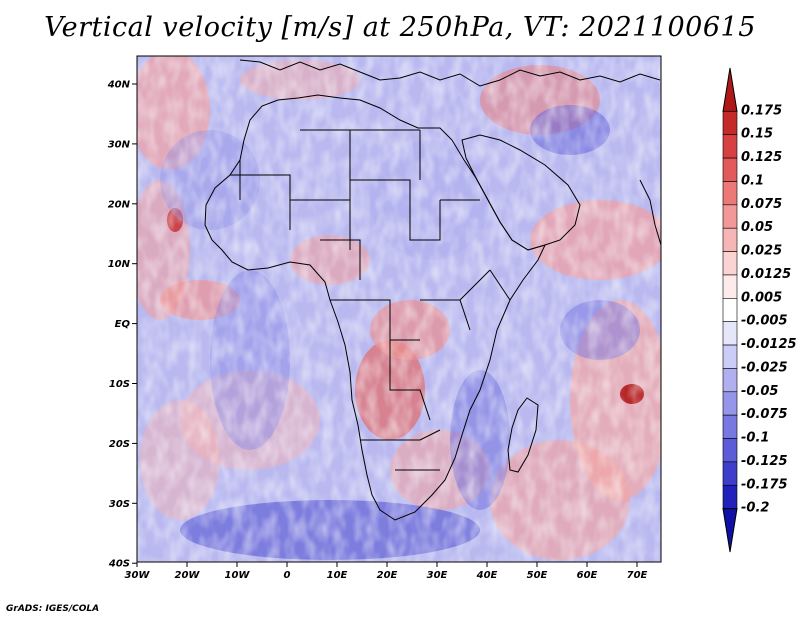  I want to click on credit-text: GrADS: IGES/COLA, so click(53, 609).